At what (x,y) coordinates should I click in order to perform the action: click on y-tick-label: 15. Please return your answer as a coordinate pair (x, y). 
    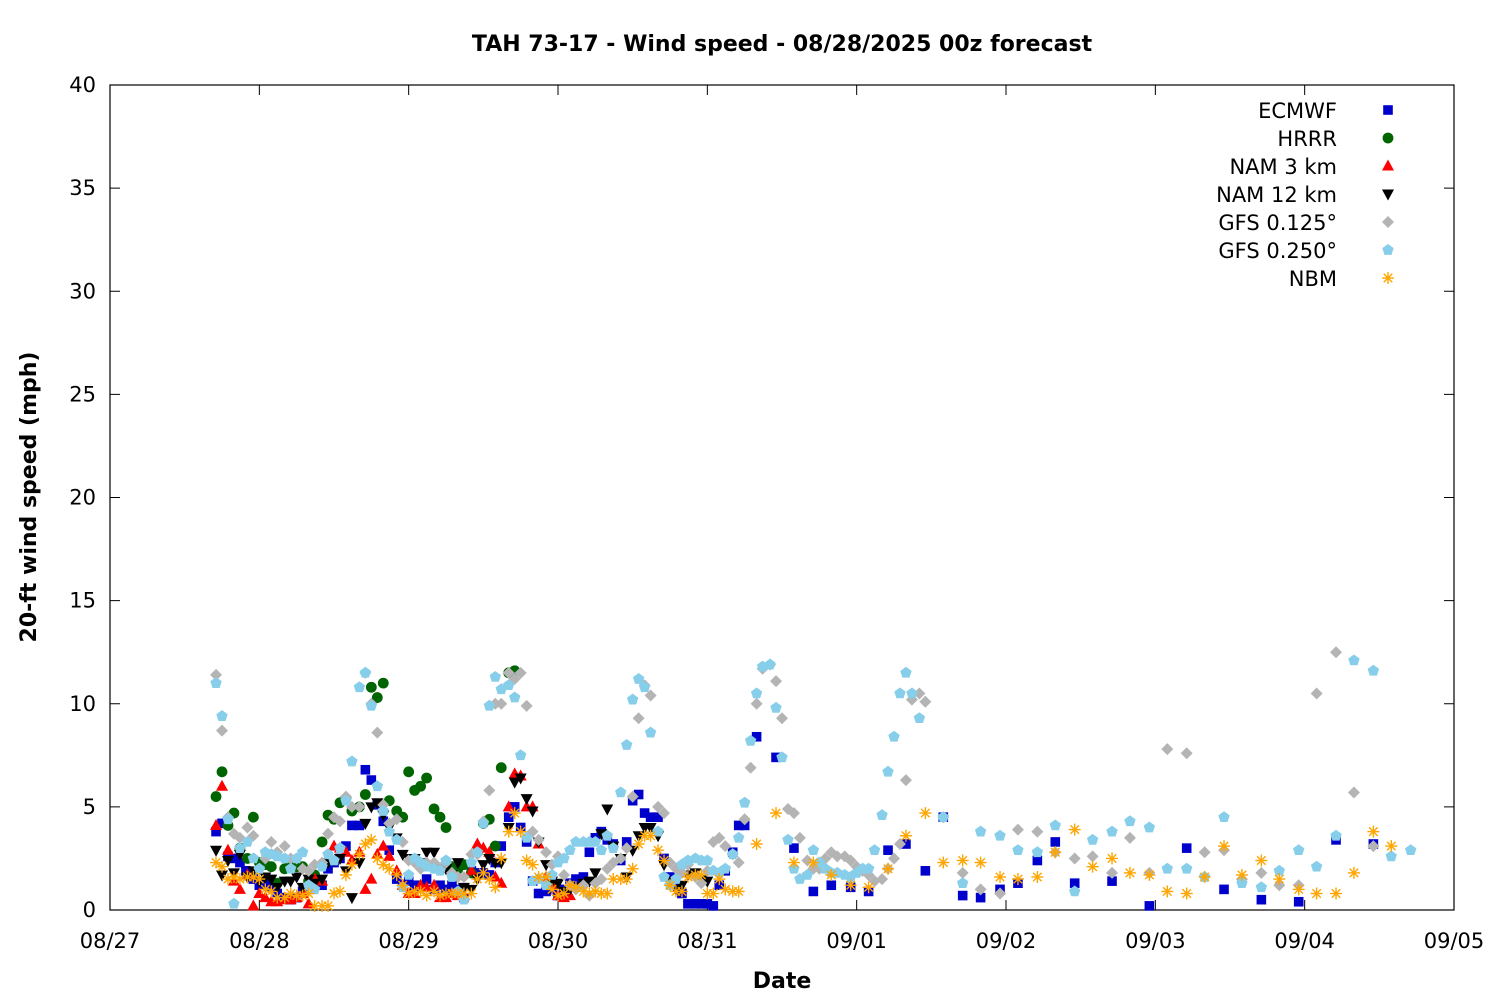
    Looking at the image, I should click on (82, 601).